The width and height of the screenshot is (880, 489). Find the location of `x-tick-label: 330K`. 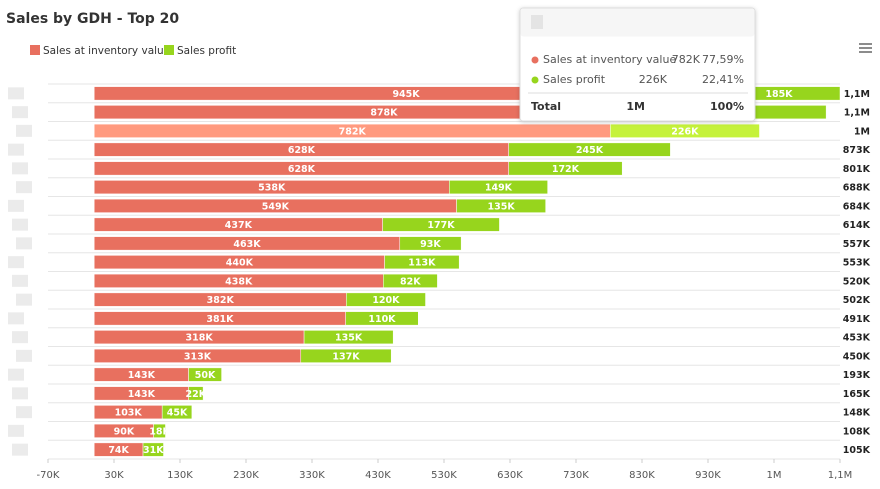

x-tick-label: 330K is located at coordinates (312, 475).